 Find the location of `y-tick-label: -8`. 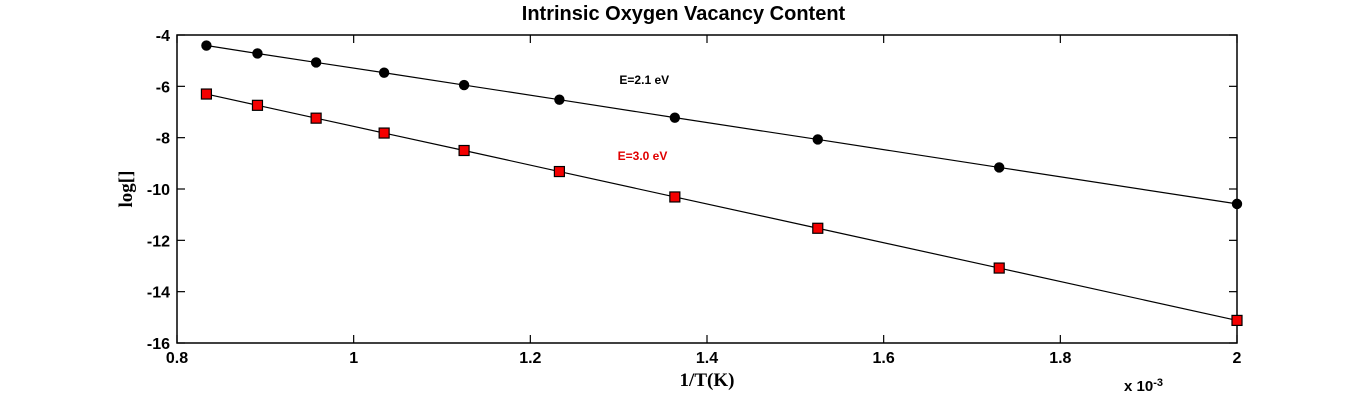

y-tick-label: -8 is located at coordinates (163, 139).